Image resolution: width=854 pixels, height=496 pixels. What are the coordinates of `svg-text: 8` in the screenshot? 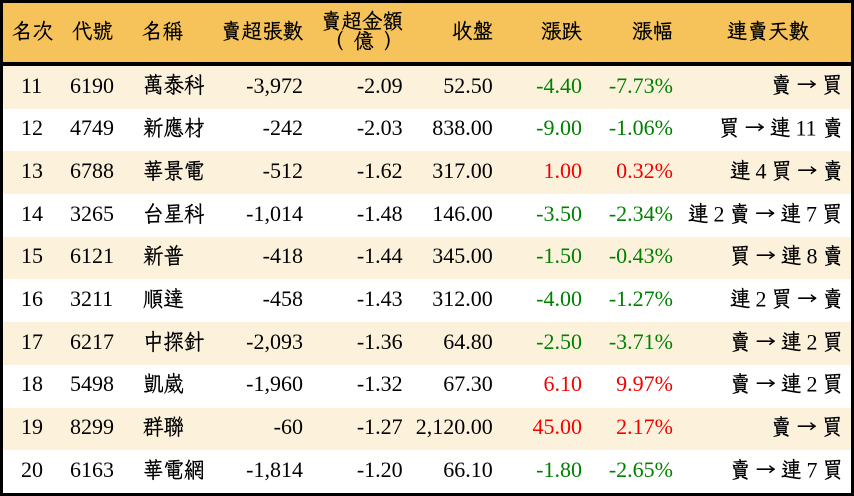 It's located at (811, 256).